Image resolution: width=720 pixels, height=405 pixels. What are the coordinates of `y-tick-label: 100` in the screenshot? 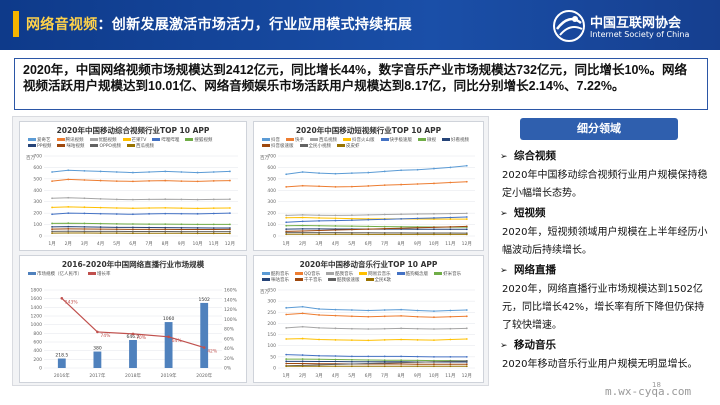 It's located at (271, 225).